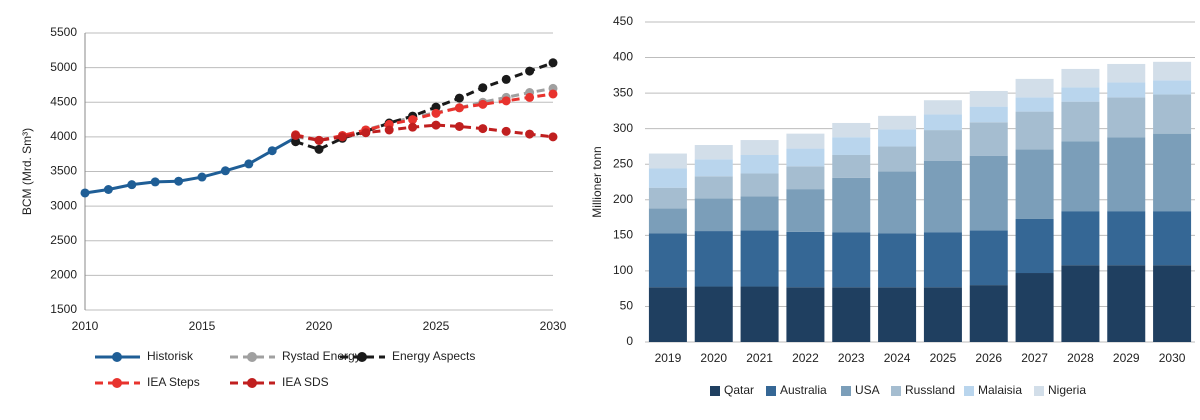 The width and height of the screenshot is (1200, 420). Describe the element at coordinates (803, 390) in the screenshot. I see `legend-label: Australia` at that location.